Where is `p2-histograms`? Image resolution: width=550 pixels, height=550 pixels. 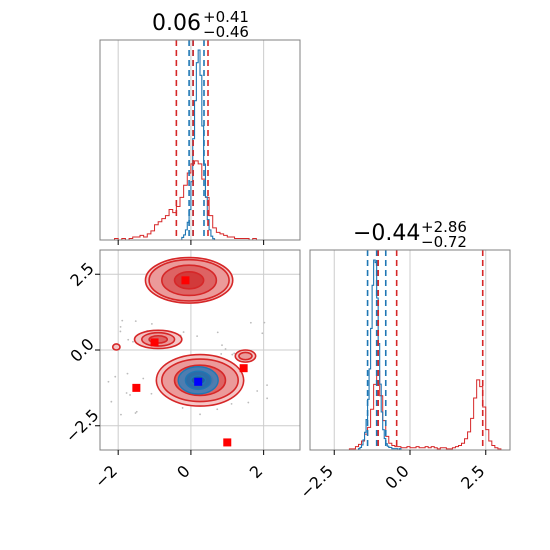
p2-histograms is located at coordinates (410, 350).